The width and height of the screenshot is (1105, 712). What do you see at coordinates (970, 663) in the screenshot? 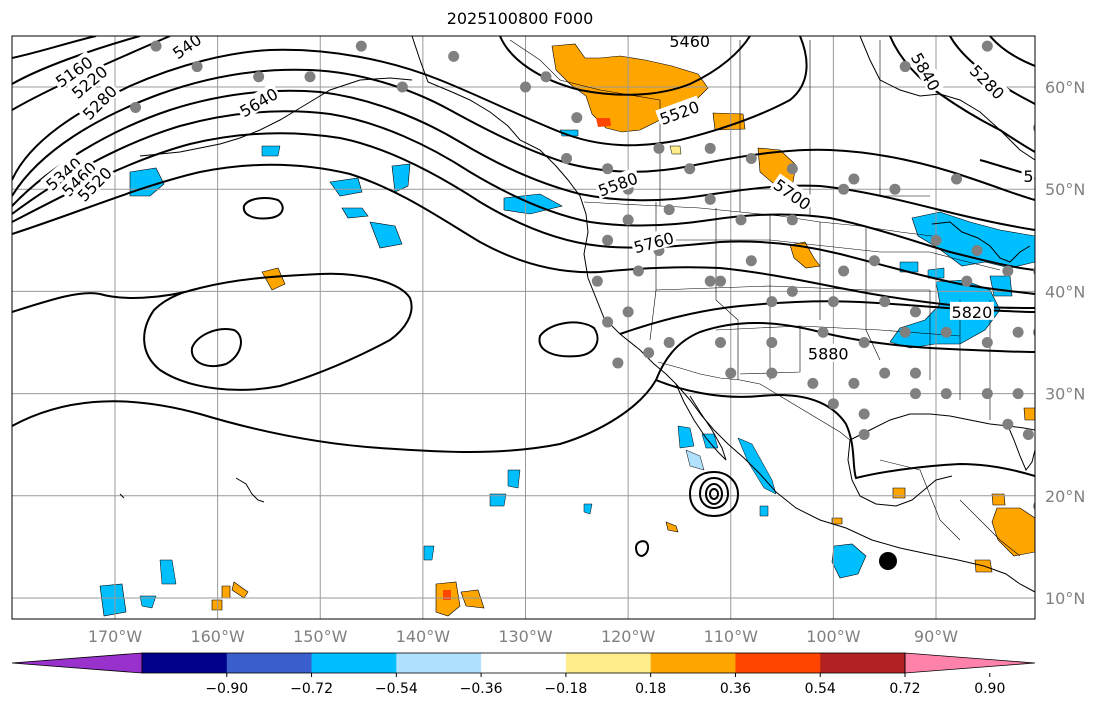
I see `colorbar-extend-max` at bounding box center [970, 663].